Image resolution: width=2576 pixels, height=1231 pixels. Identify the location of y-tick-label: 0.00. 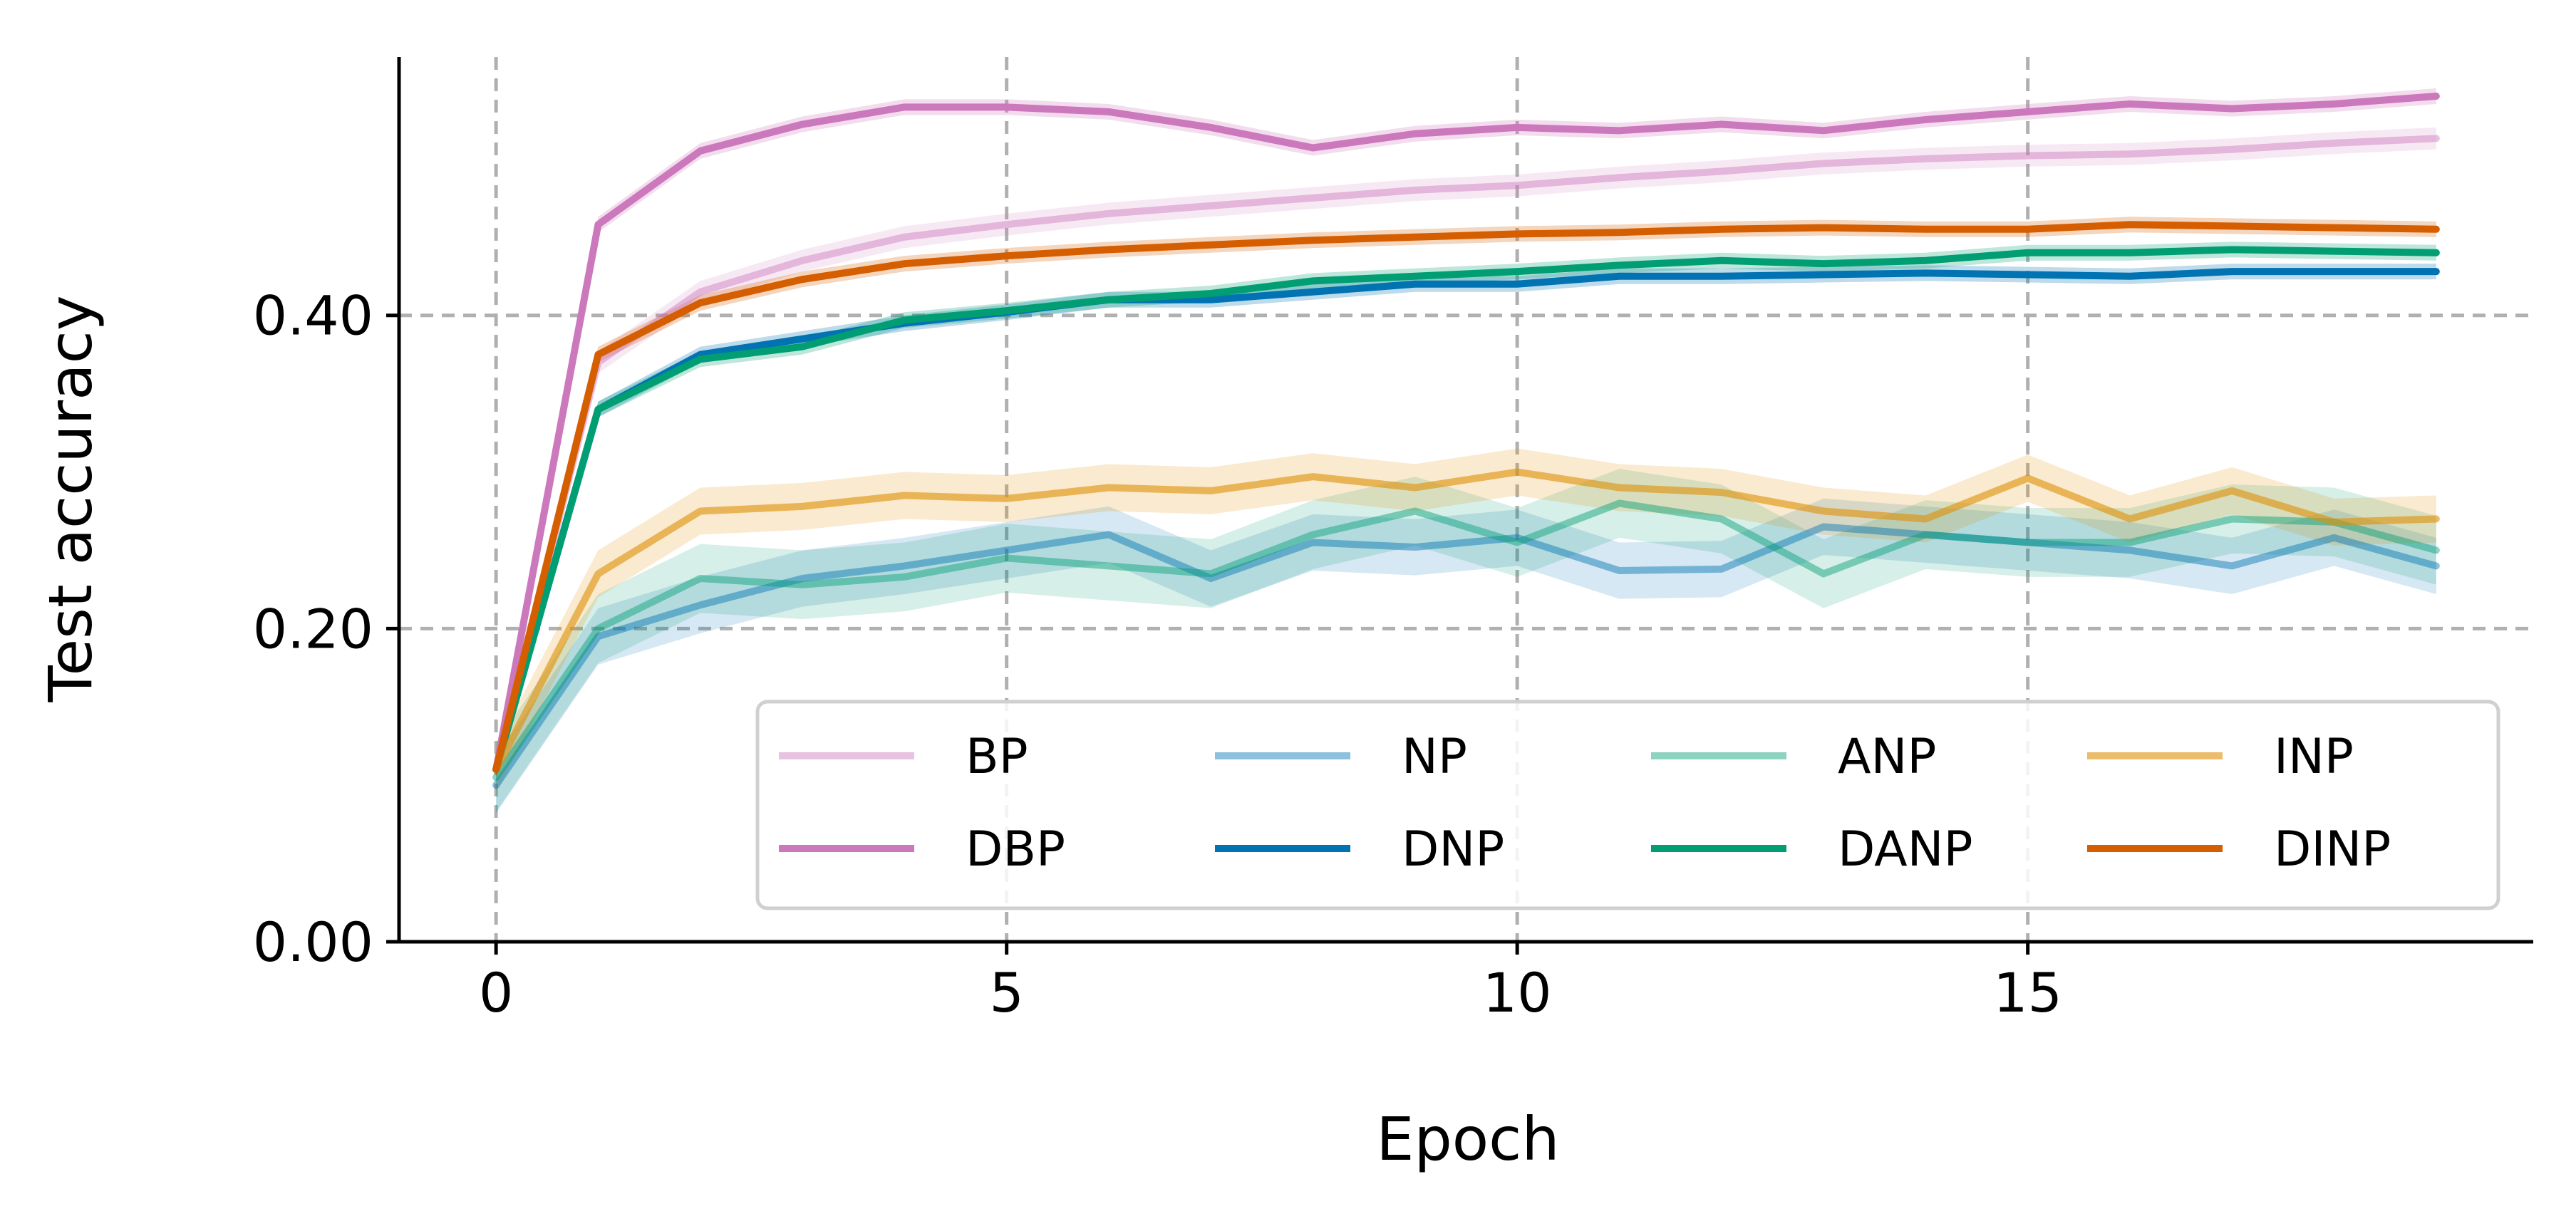
(313, 942).